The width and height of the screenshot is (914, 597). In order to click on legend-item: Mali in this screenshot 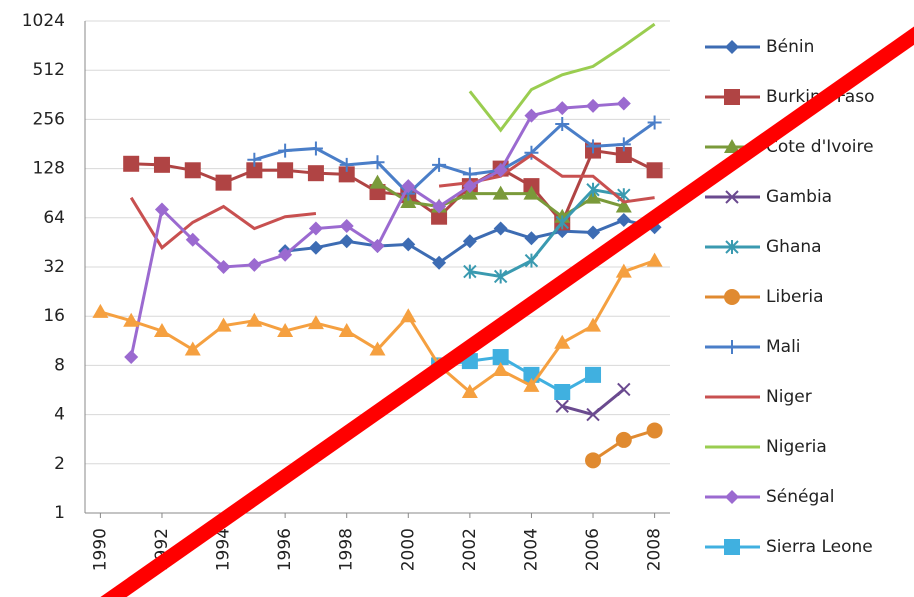, I will do `click(753, 347)`.